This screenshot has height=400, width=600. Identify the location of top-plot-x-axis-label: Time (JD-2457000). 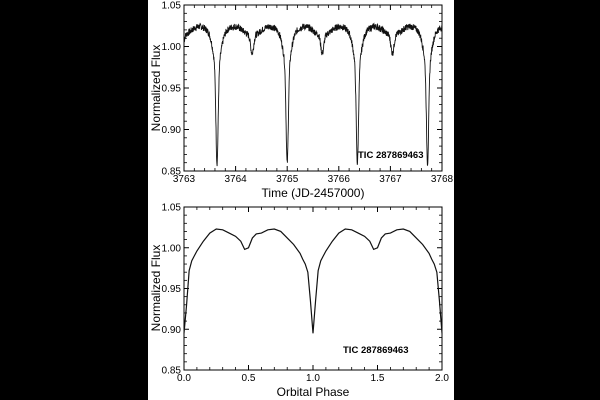
(313, 193).